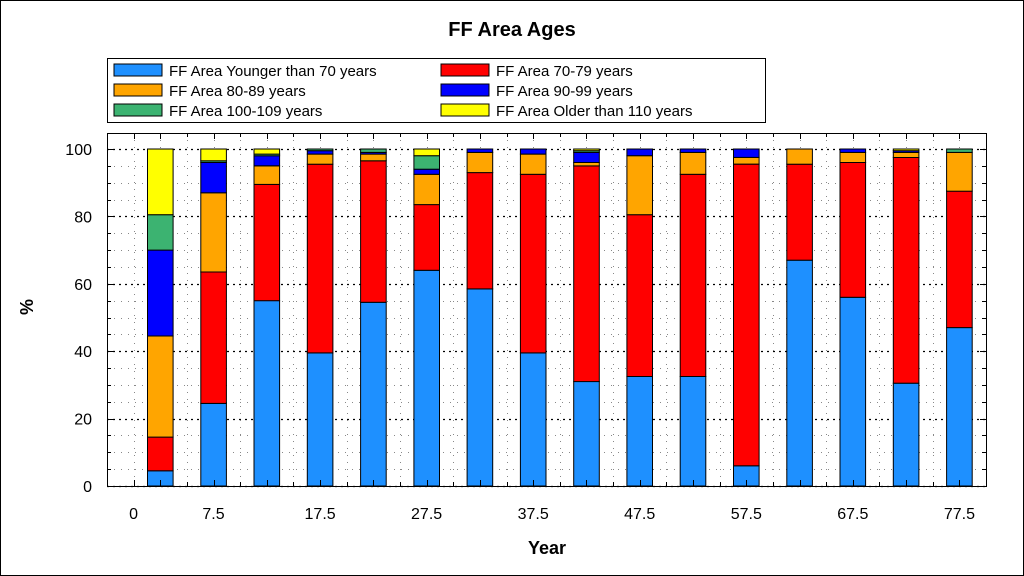 Image resolution: width=1024 pixels, height=576 pixels. I want to click on x-axis-label: Year, so click(547, 548).